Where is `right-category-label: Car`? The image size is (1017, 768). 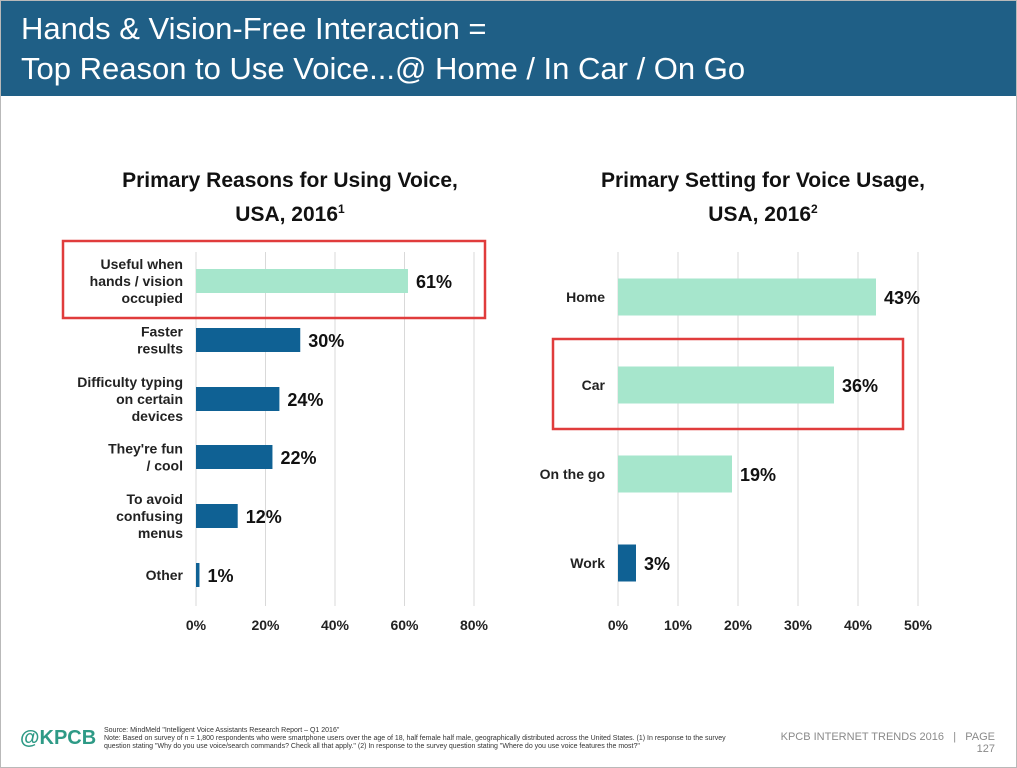
right-category-label: Car is located at coordinates (594, 385).